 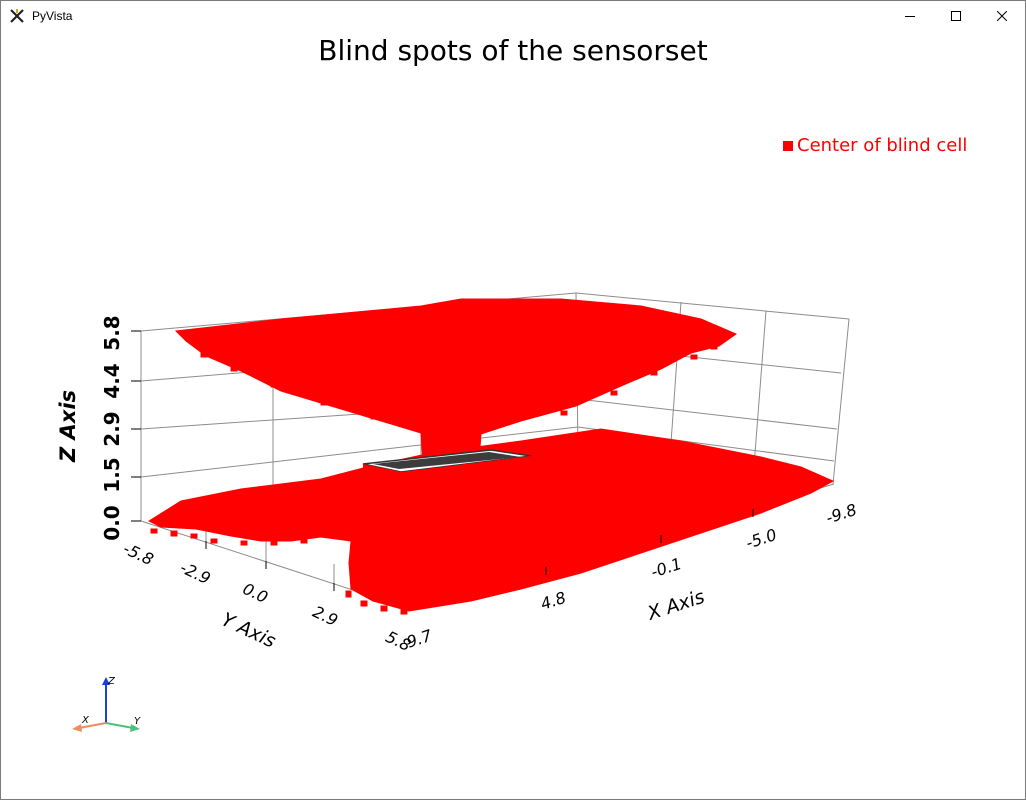 I want to click on minimize-button, so click(x=910, y=16).